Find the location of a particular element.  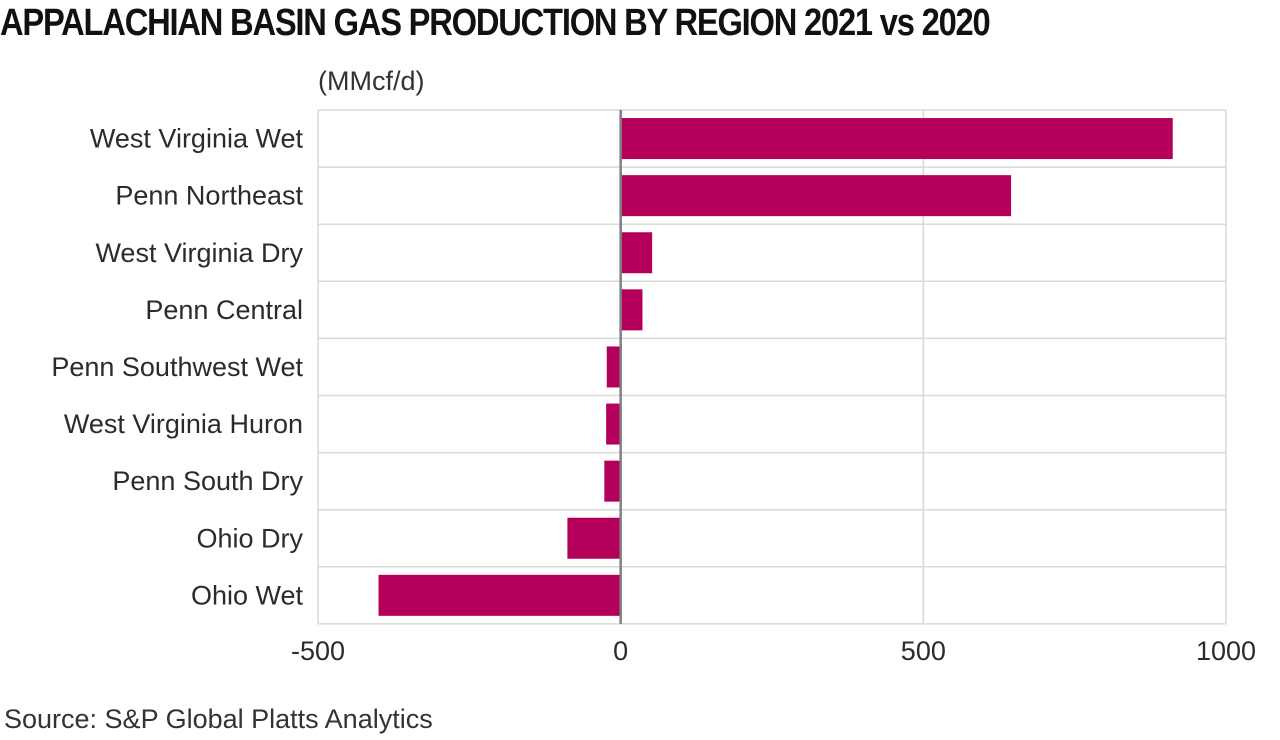

x-tick-label: 500 is located at coordinates (923, 651).